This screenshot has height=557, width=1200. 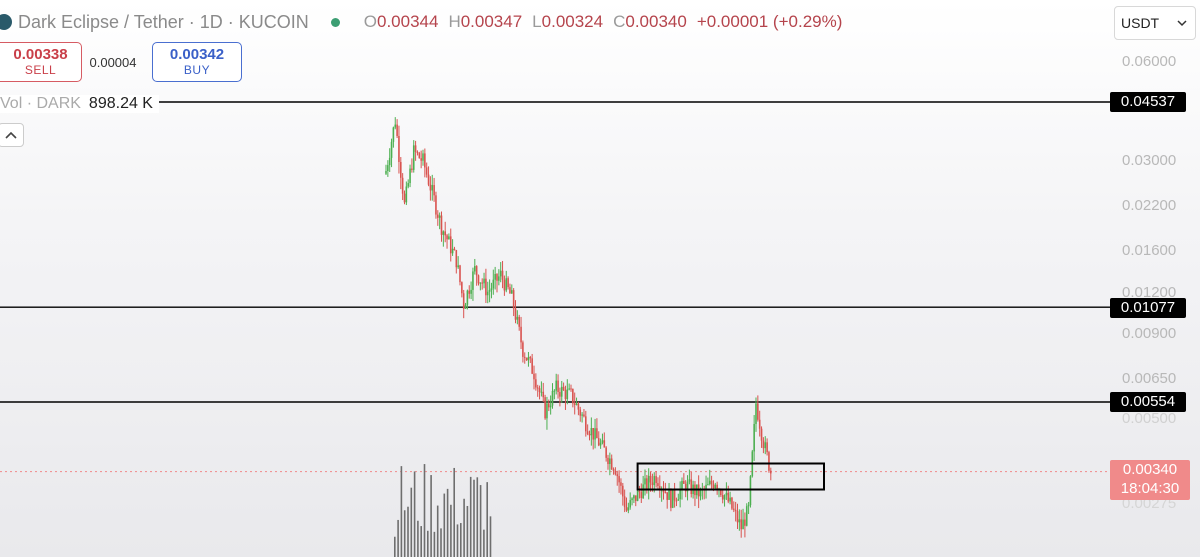 What do you see at coordinates (730, 476) in the screenshot?
I see `zone-rectangle` at bounding box center [730, 476].